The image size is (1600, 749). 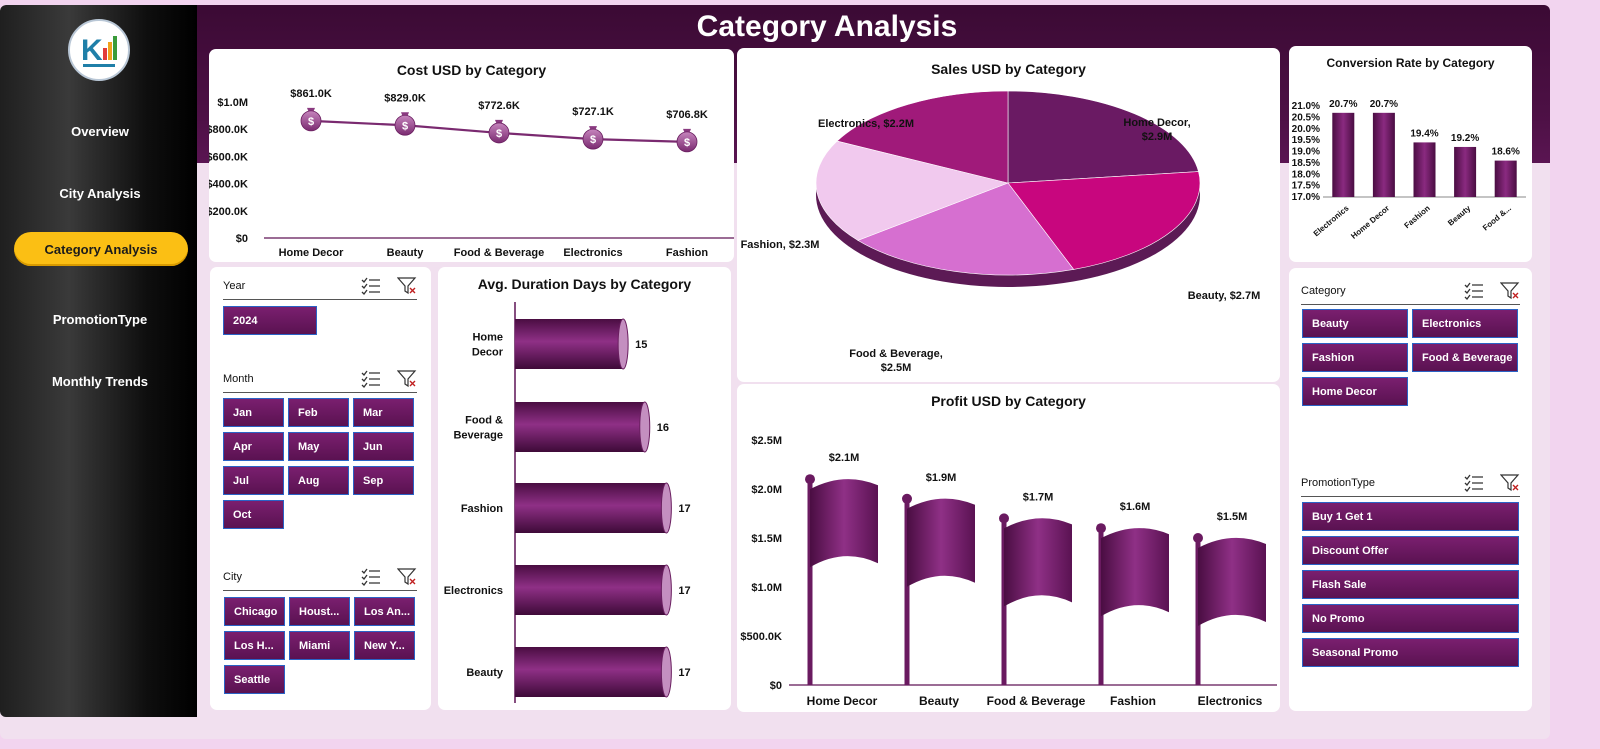 What do you see at coordinates (487, 338) in the screenshot?
I see `duration-y-tick-label: Home` at bounding box center [487, 338].